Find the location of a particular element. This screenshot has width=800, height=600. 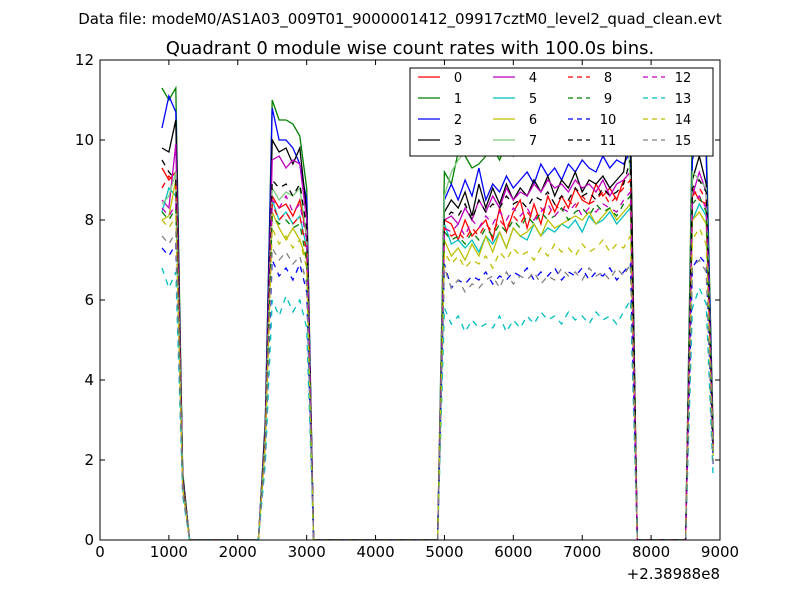

legend-frame is located at coordinates (561, 112).